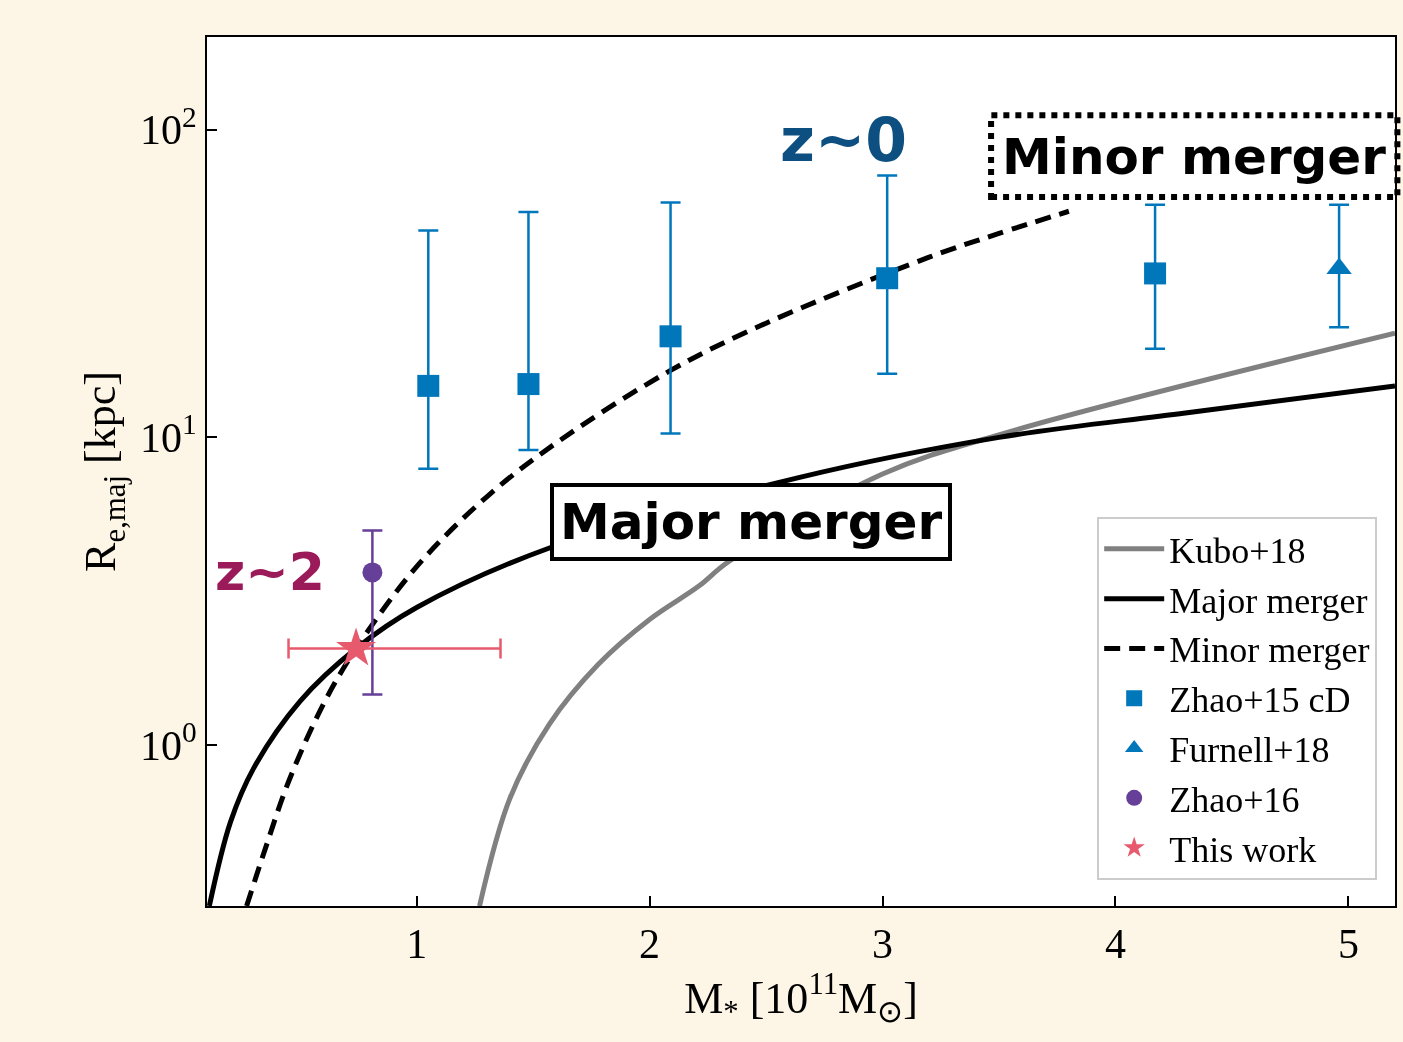 The height and width of the screenshot is (1042, 1403). I want to click on x-tick-label: 2, so click(650, 944).